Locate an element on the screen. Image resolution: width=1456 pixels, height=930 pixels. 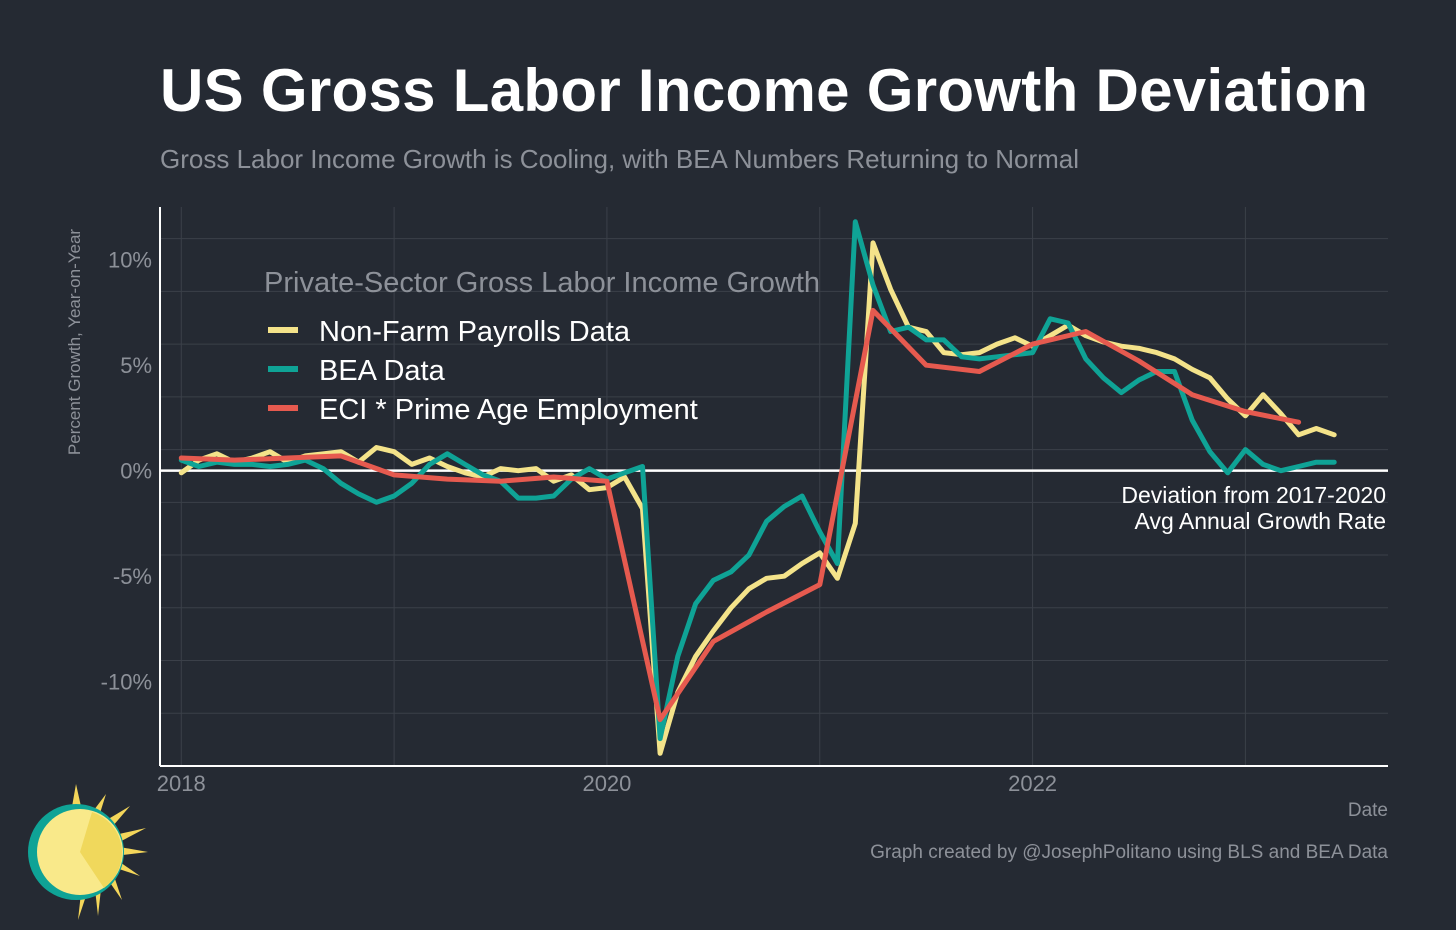
legend-entry: ECI * Prime Age Employment is located at coordinates (508, 410).